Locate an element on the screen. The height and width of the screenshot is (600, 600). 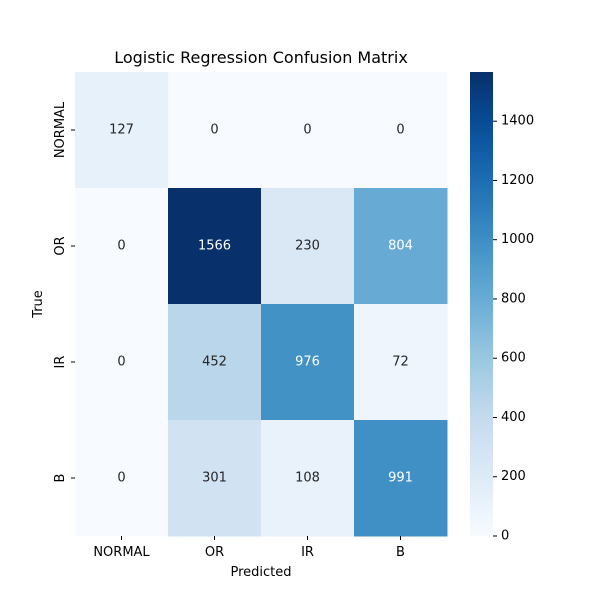
colorbar-tick-label: 200 is located at coordinates (513, 476).